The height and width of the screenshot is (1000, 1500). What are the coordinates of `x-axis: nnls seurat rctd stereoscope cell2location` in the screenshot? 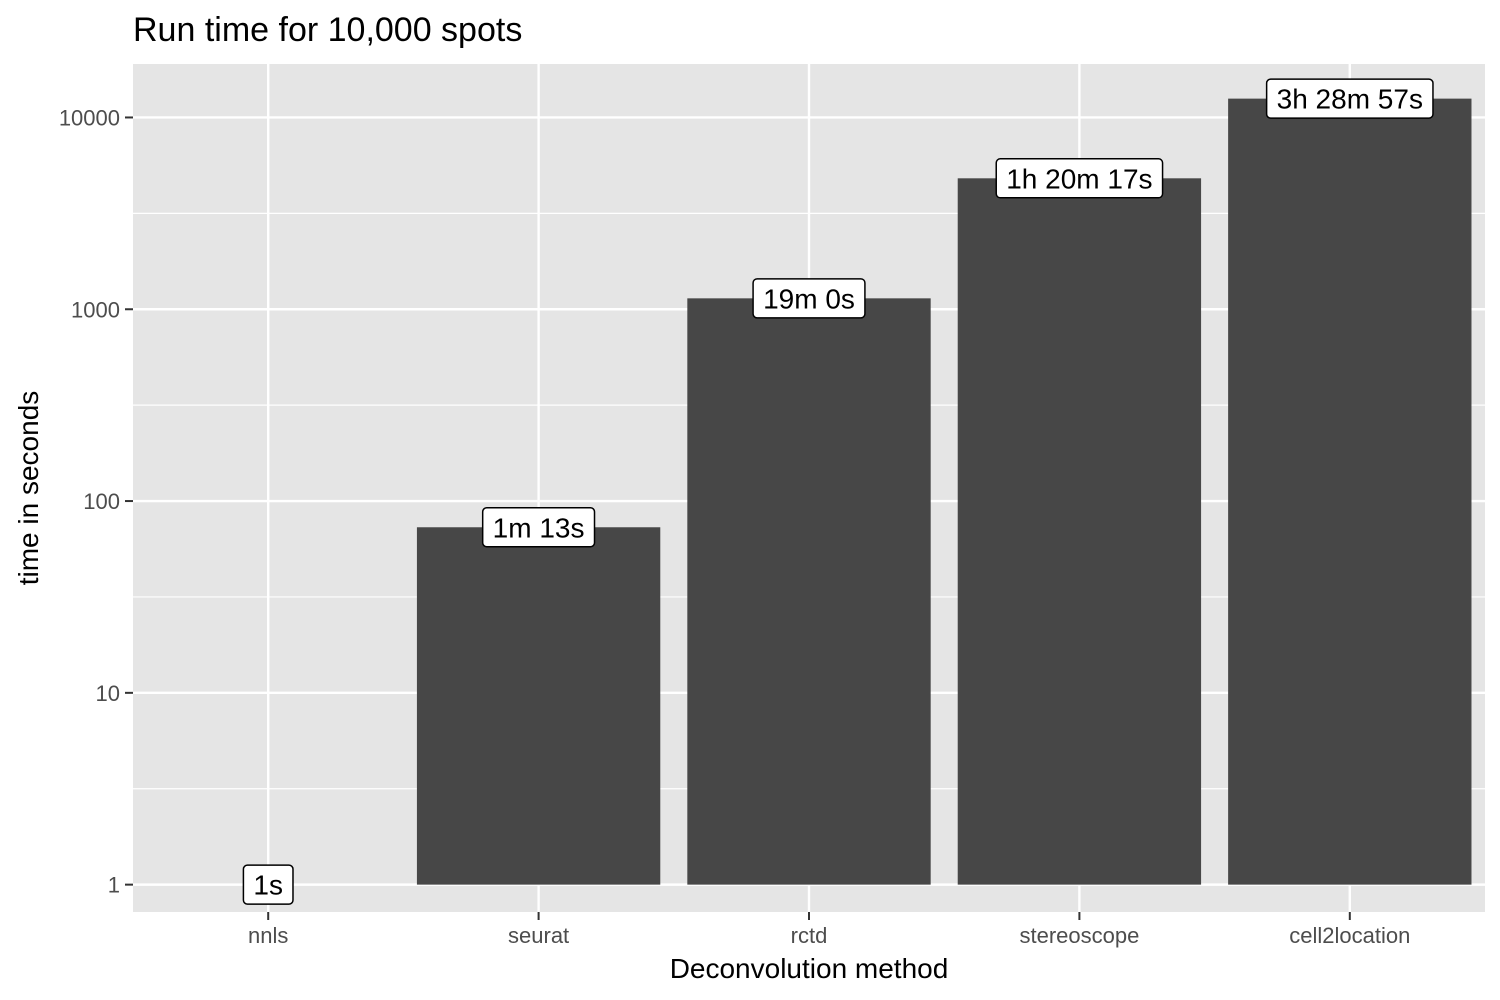 It's located at (829, 930).